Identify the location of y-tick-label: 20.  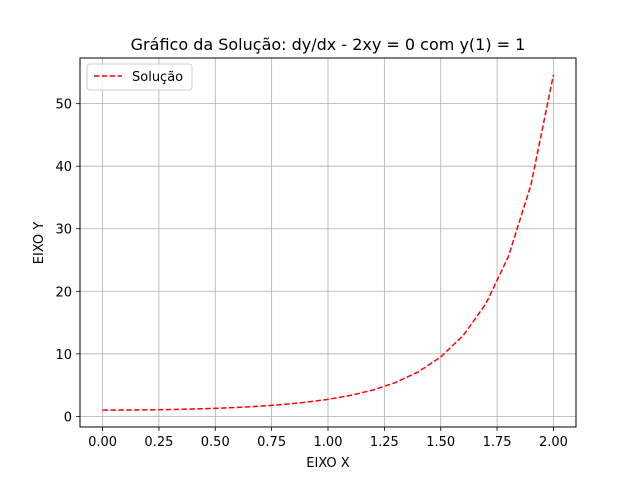
(63, 292).